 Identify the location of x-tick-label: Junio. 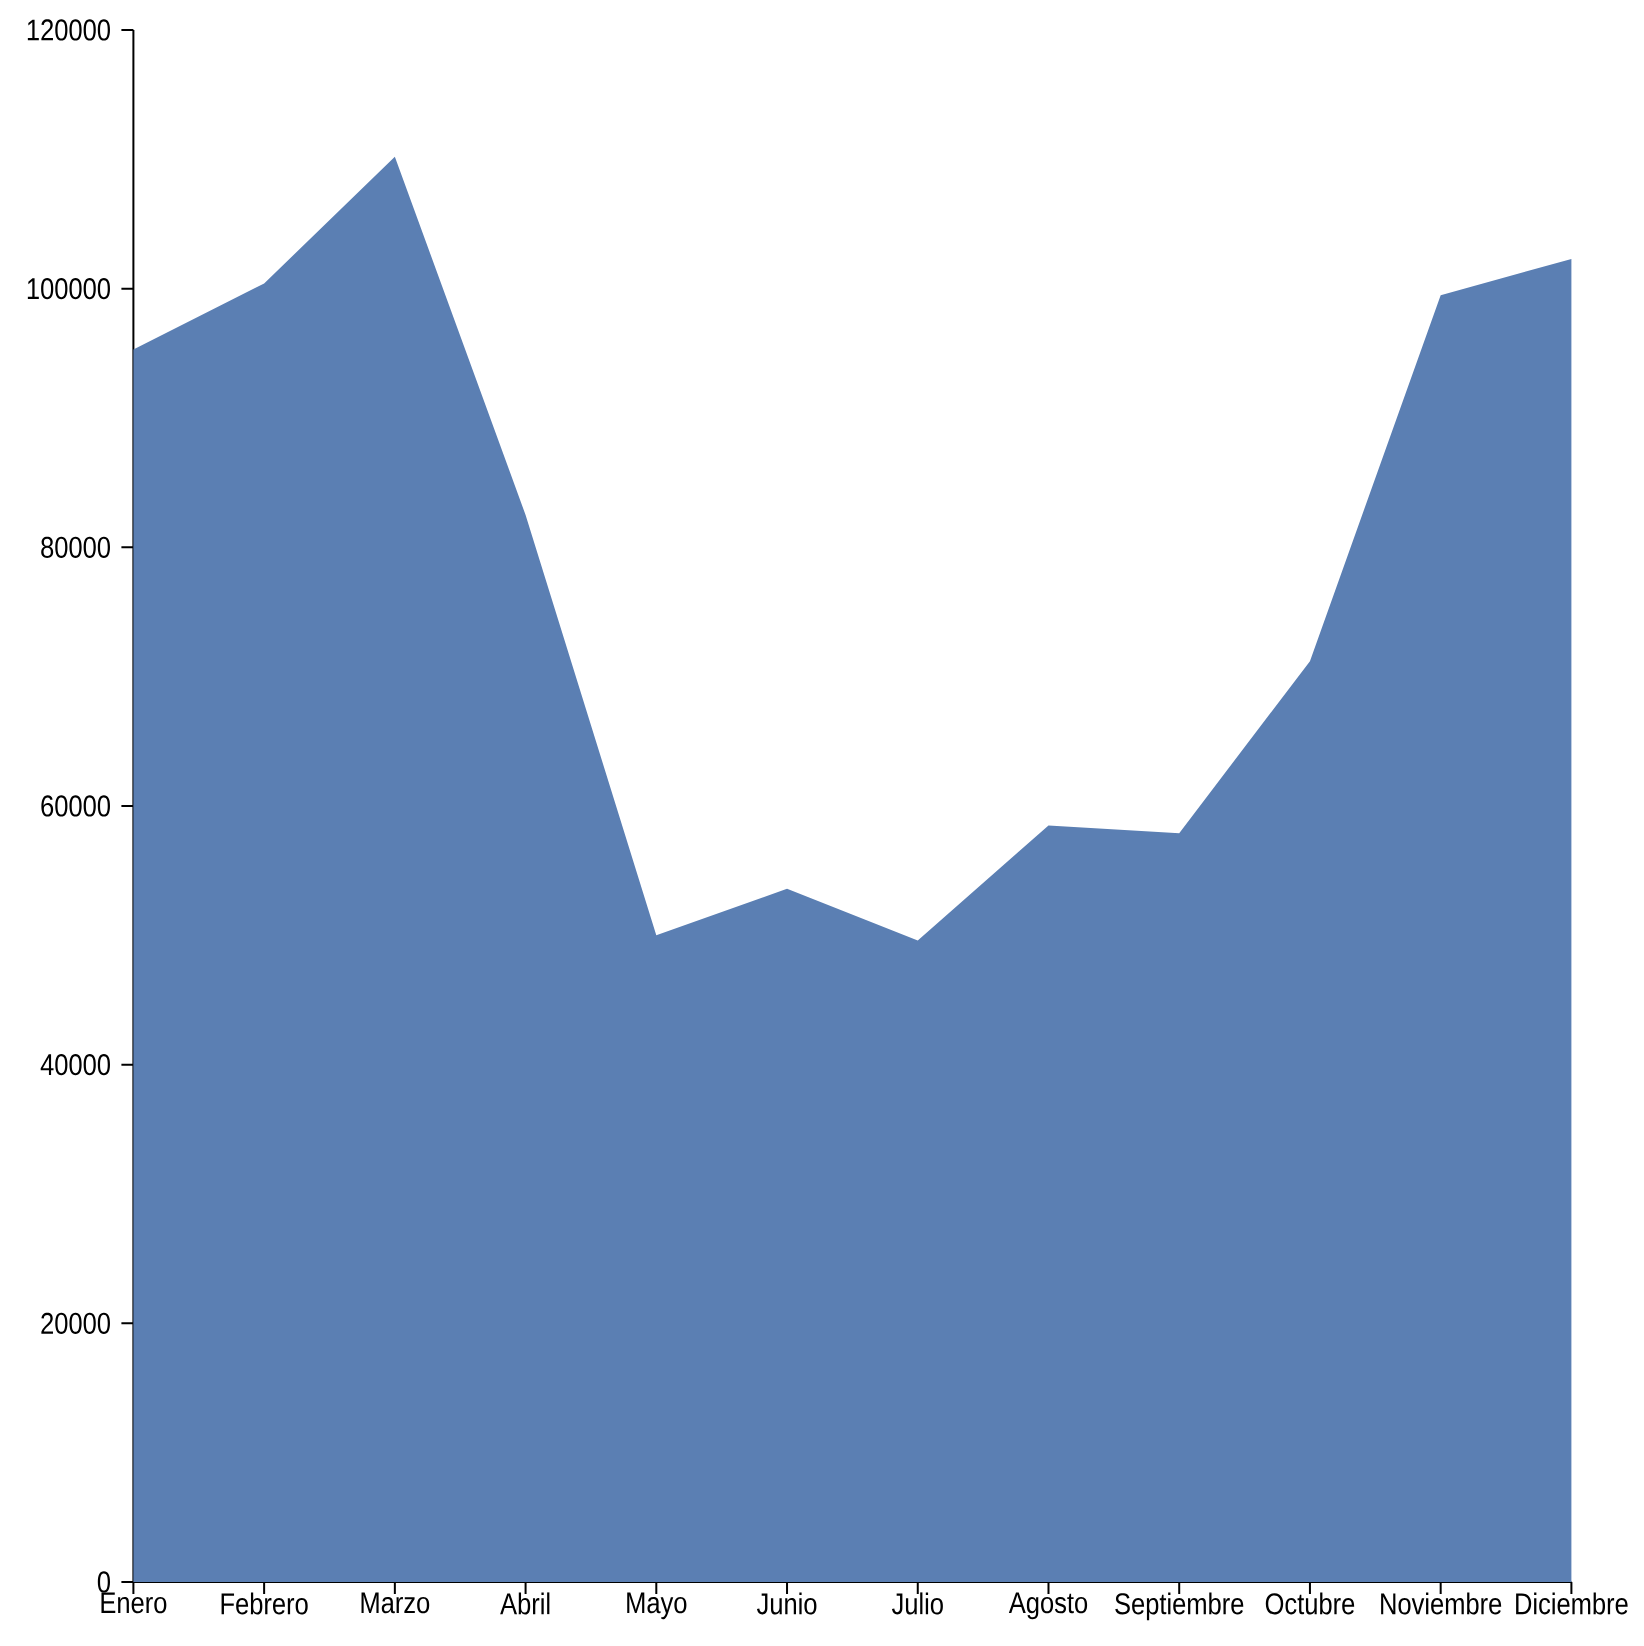
(786, 1603).